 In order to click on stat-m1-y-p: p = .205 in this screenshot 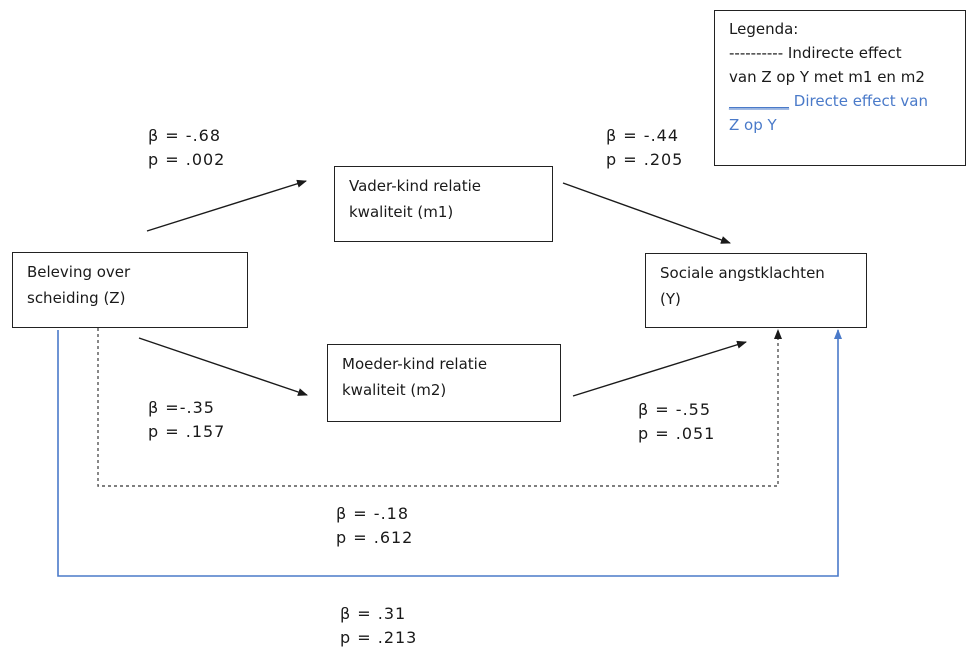, I will do `click(645, 159)`.